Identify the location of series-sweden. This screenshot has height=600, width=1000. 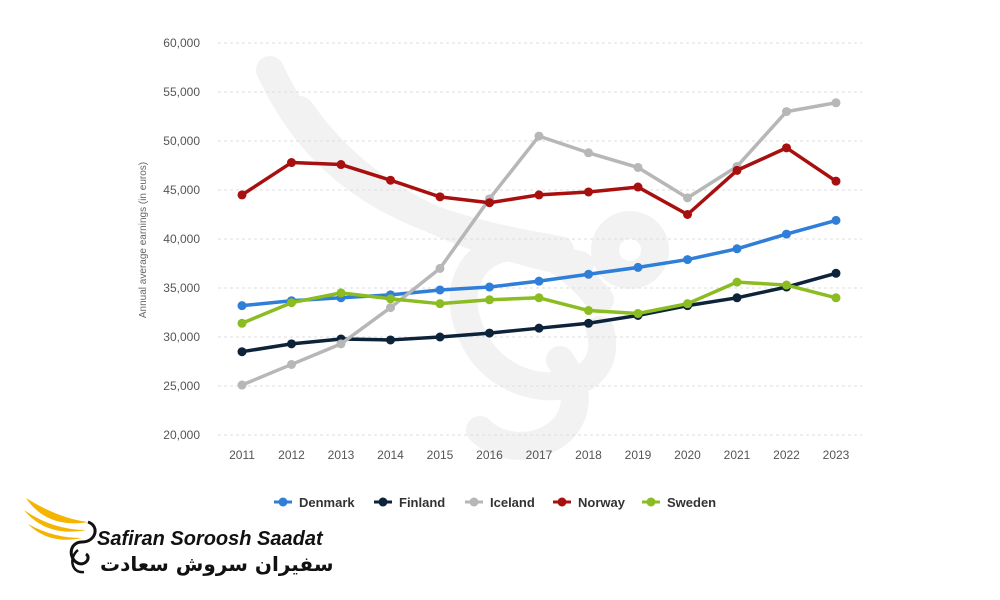
(539, 302).